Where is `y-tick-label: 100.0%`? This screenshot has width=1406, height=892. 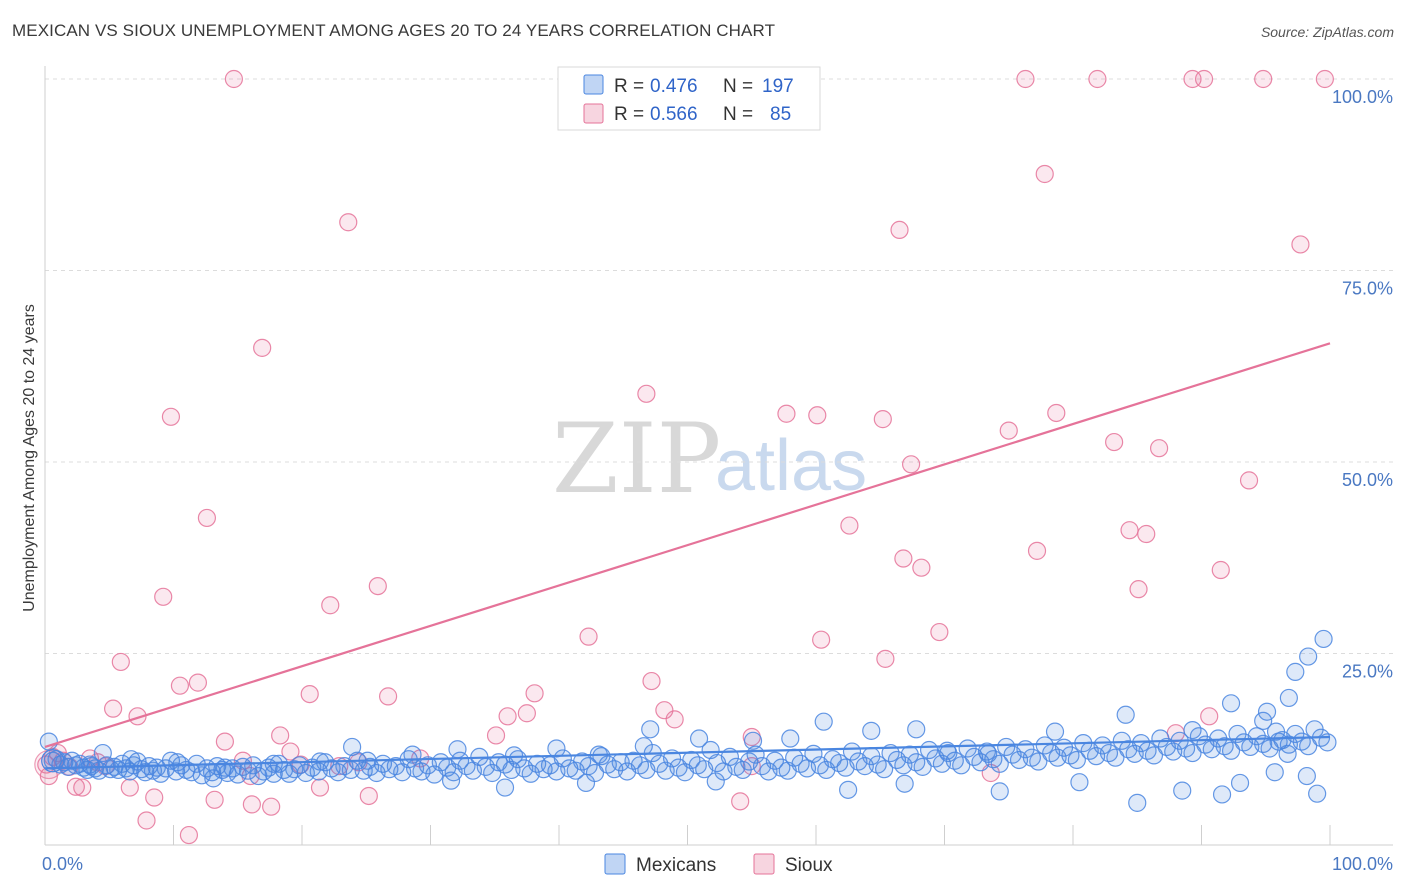
y-tick-label: 100.0% is located at coordinates (1362, 97).